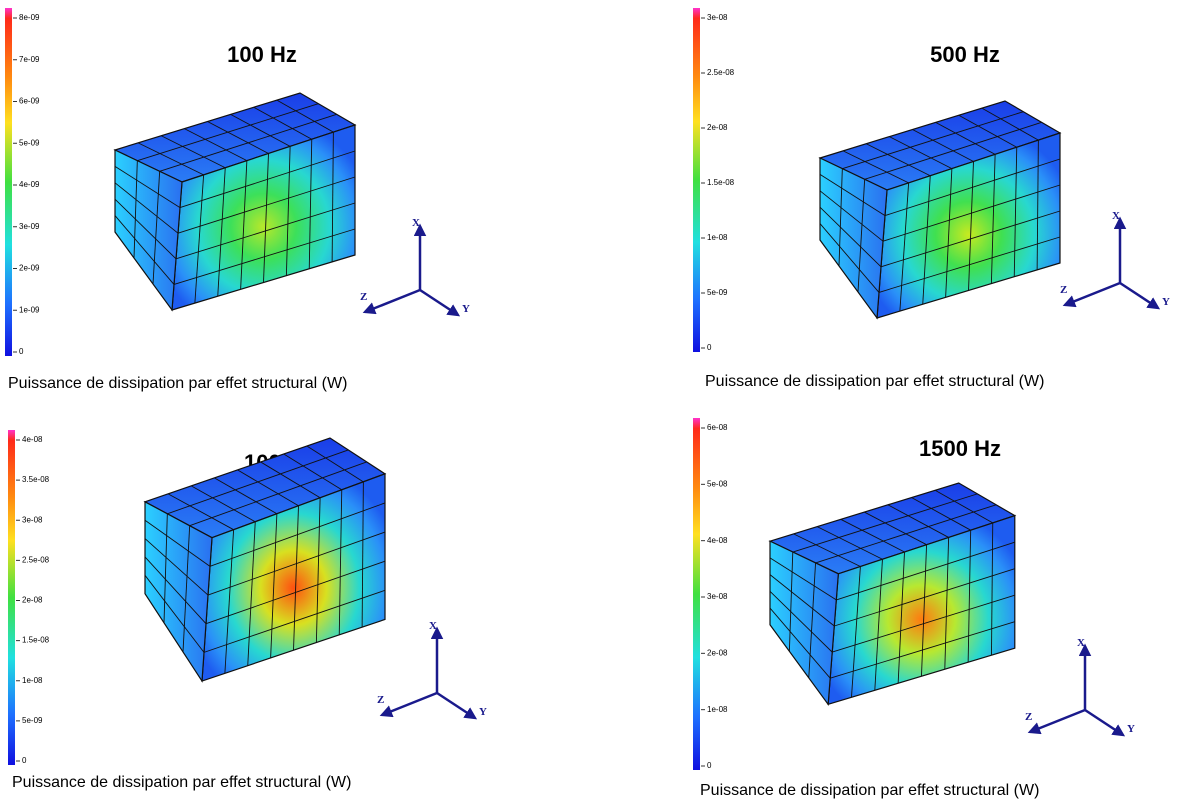  I want to click on colorbar-tick-label: 3.5e-08, so click(36, 479).